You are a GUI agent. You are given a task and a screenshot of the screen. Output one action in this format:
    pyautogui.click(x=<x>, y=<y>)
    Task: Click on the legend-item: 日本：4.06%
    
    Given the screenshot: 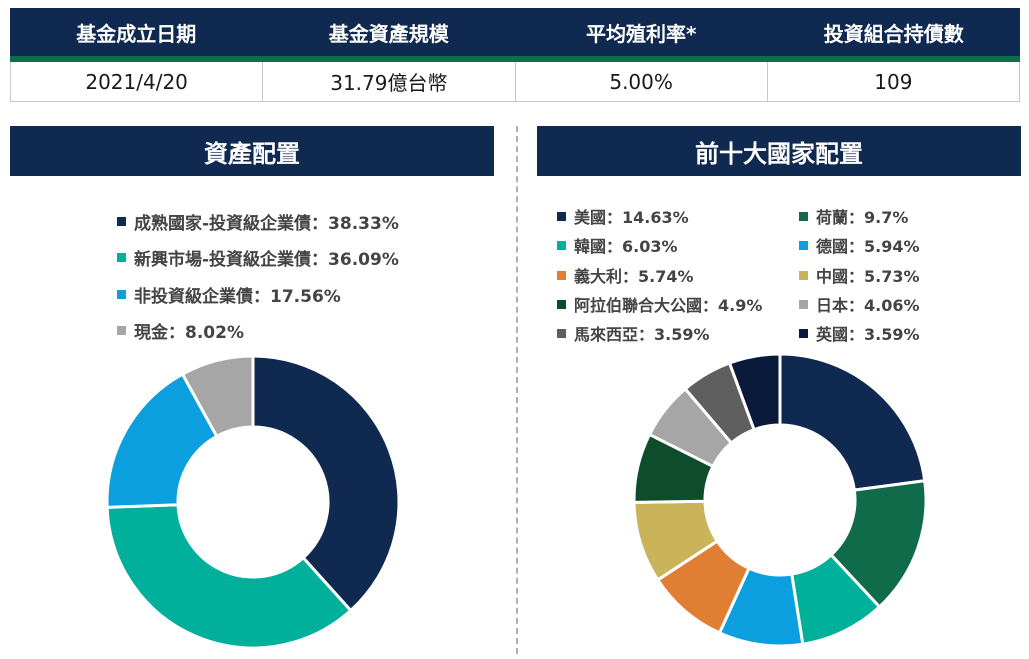 What is the action you would take?
    pyautogui.click(x=859, y=304)
    